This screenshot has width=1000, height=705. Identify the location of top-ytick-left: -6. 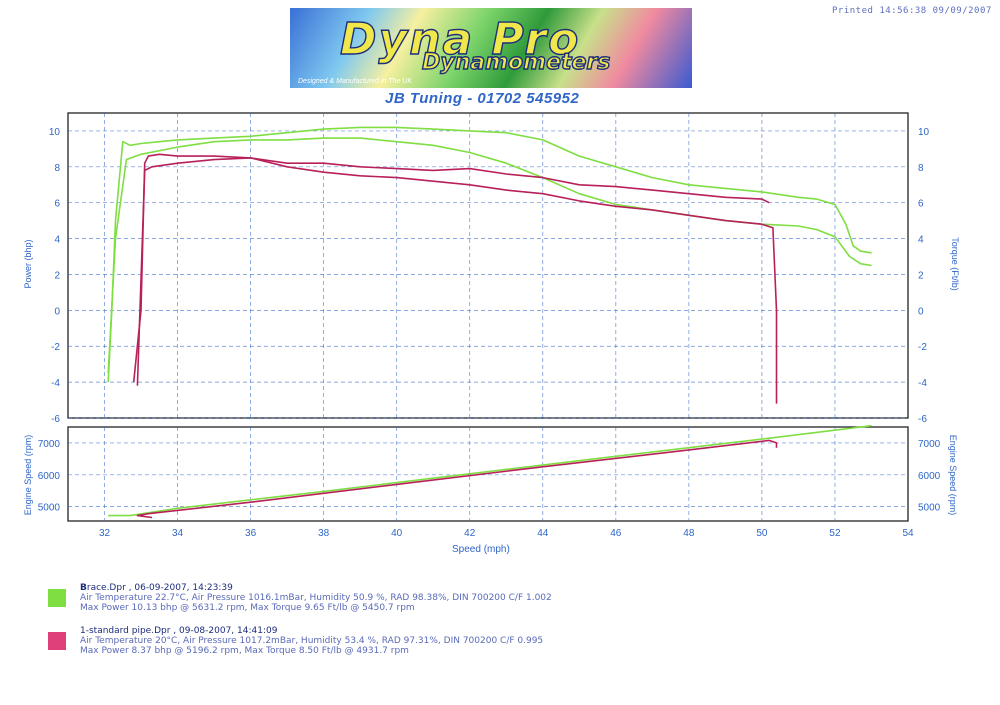
(55, 419).